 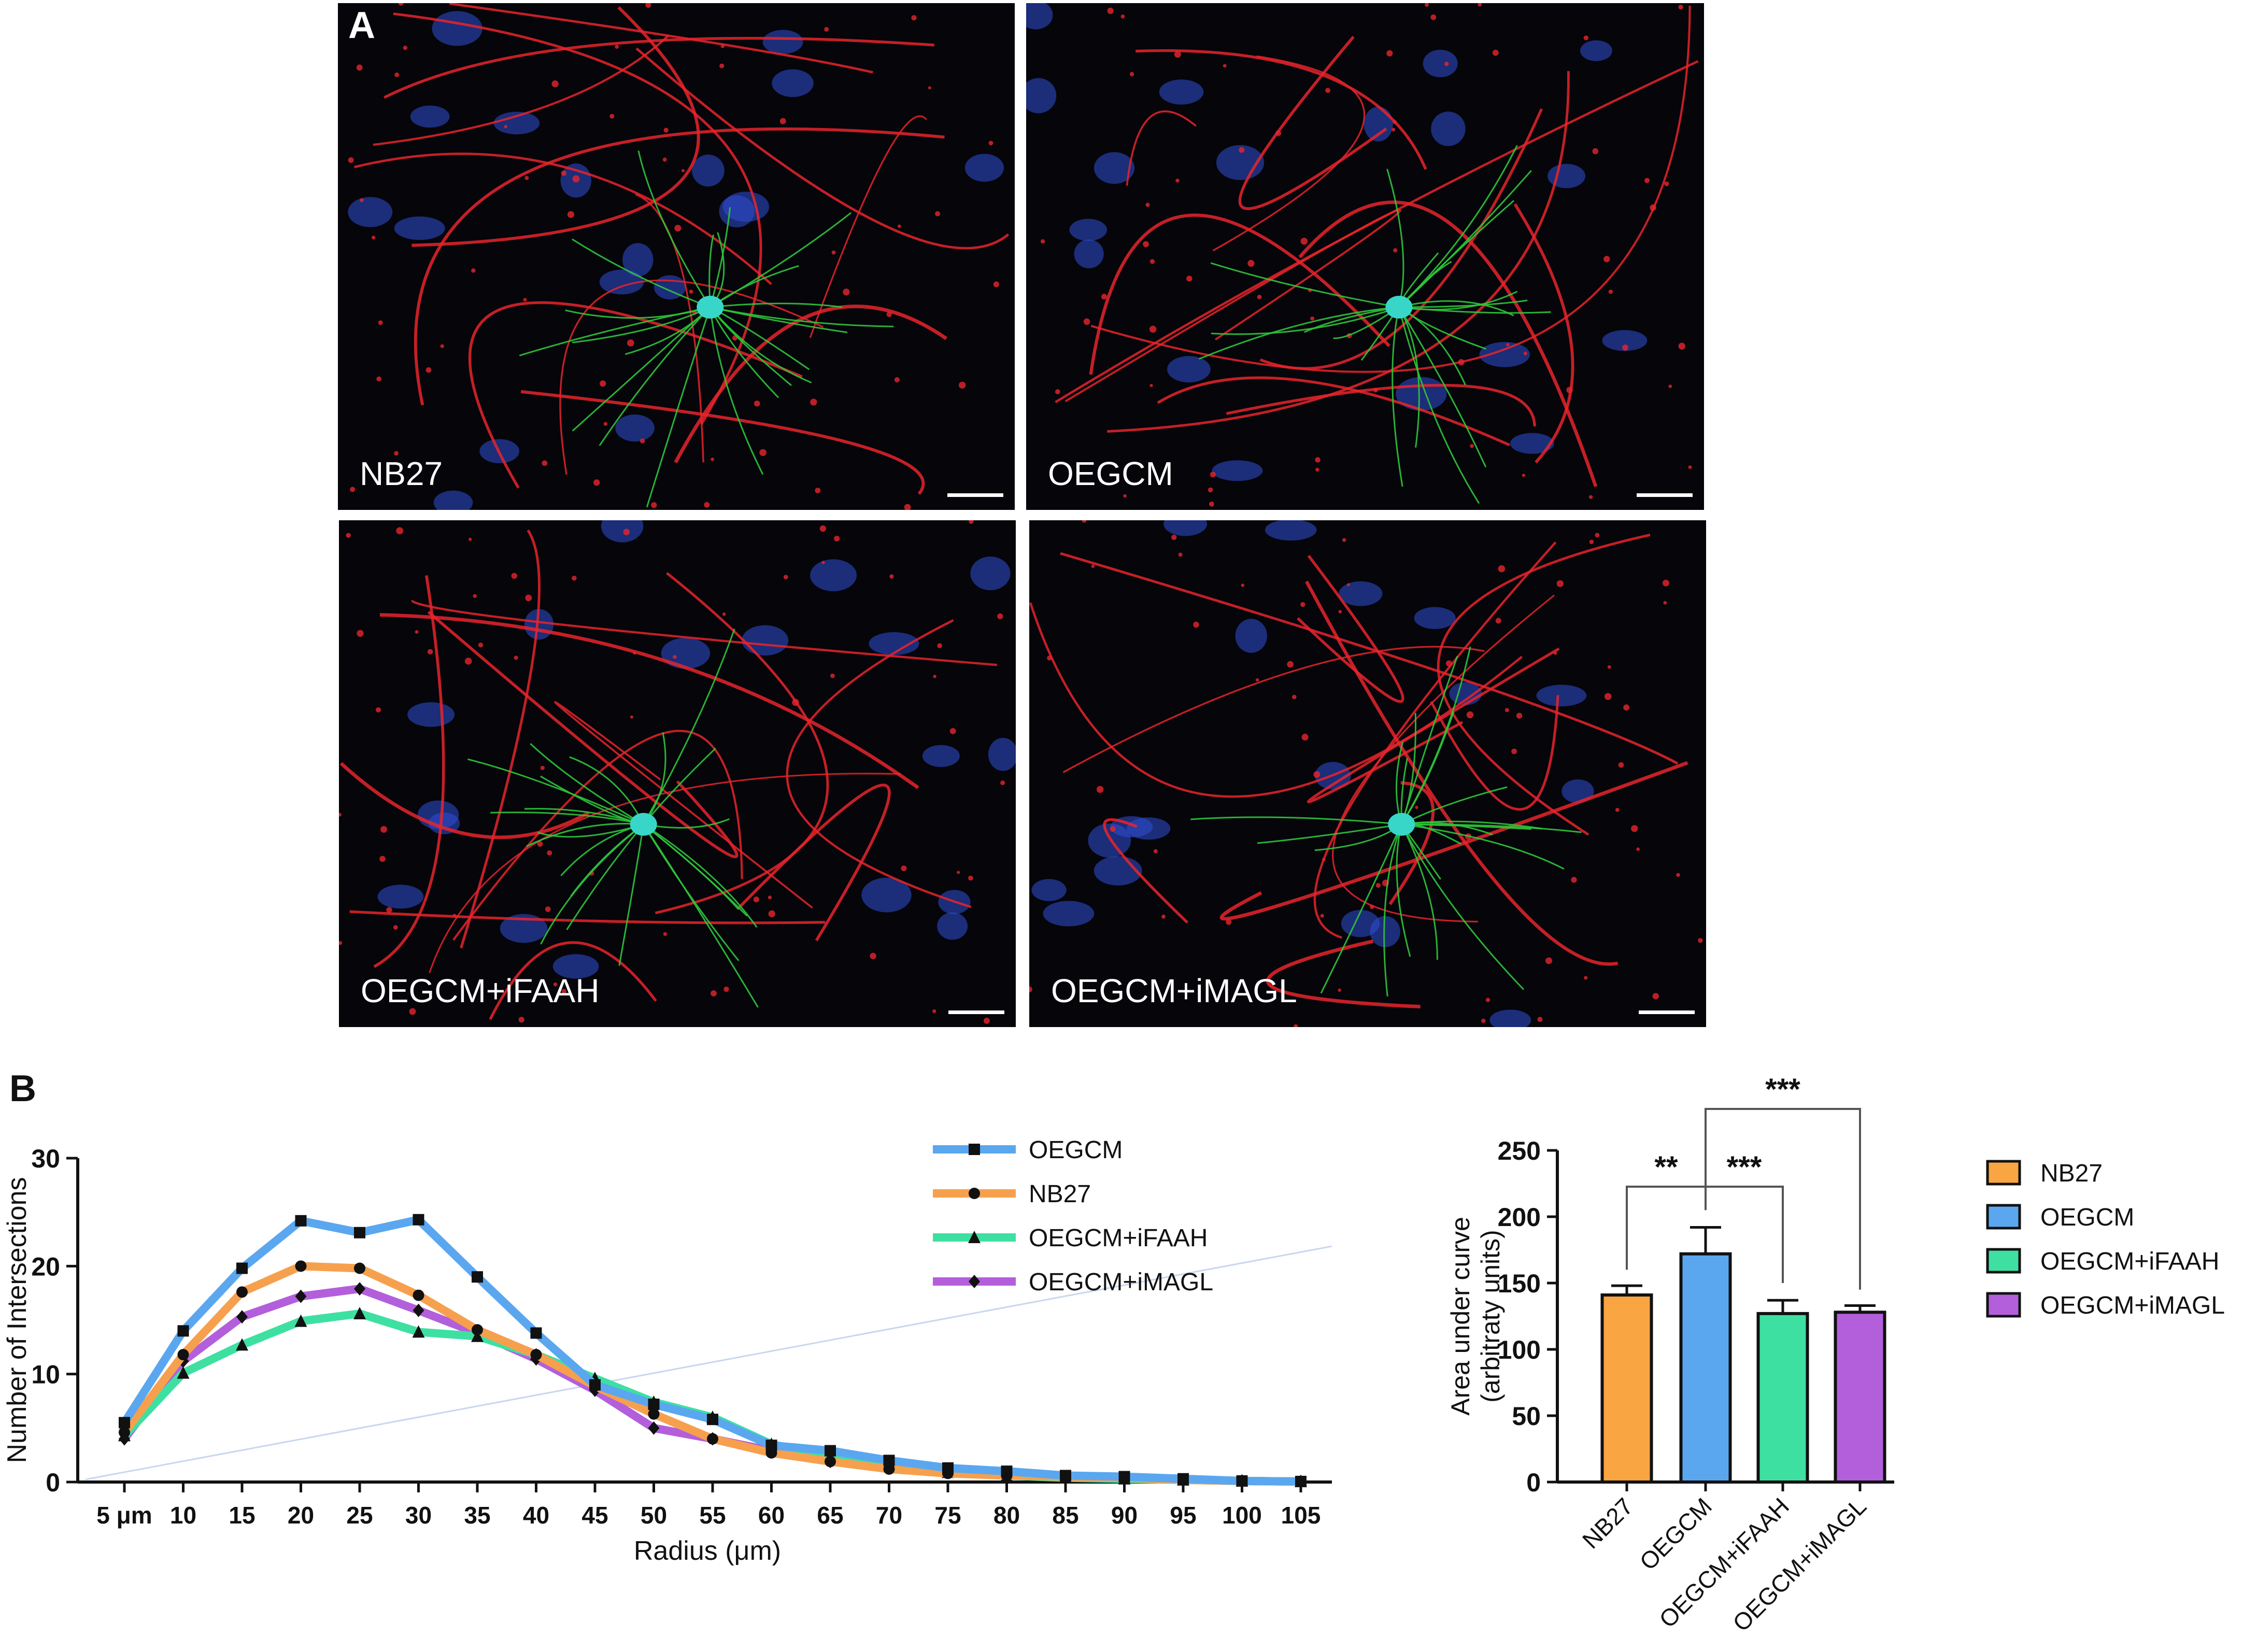 What do you see at coordinates (46, 1374) in the screenshot?
I see `y-tick-label: 10` at bounding box center [46, 1374].